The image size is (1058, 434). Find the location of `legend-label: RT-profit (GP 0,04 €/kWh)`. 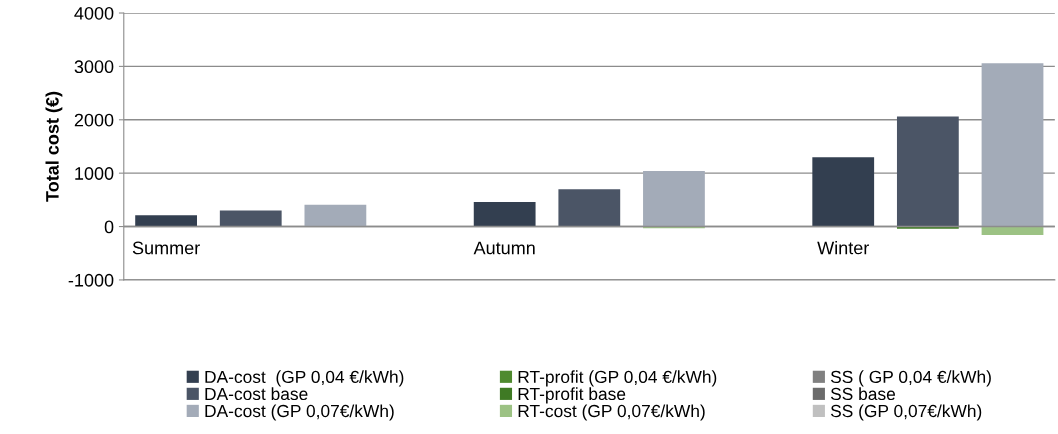

legend-label: RT-profit (GP 0,04 €/kWh) is located at coordinates (617, 378).